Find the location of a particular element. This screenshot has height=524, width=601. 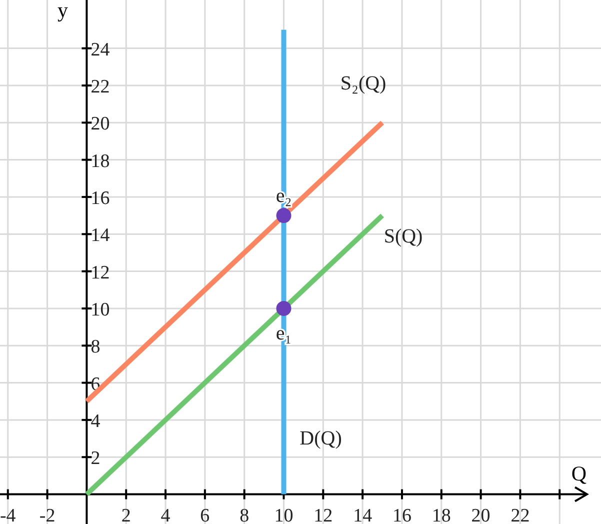

x-tick-label: 4 is located at coordinates (165, 514).